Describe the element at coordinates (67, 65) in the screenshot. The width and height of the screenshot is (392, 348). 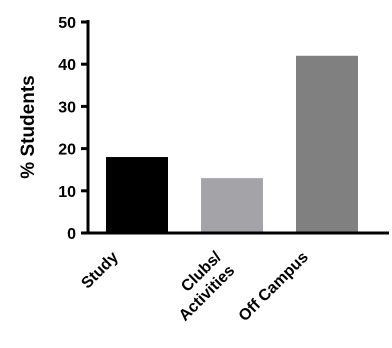
I see `y-tick-label: 40` at that location.